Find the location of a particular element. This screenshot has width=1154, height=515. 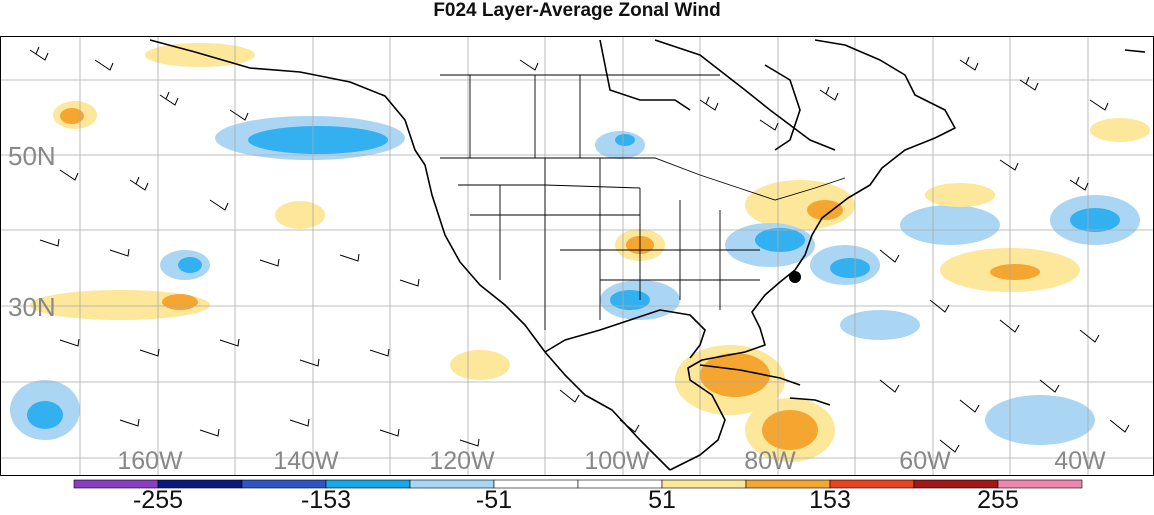

lon-label-100w: 100W is located at coordinates (617, 461).